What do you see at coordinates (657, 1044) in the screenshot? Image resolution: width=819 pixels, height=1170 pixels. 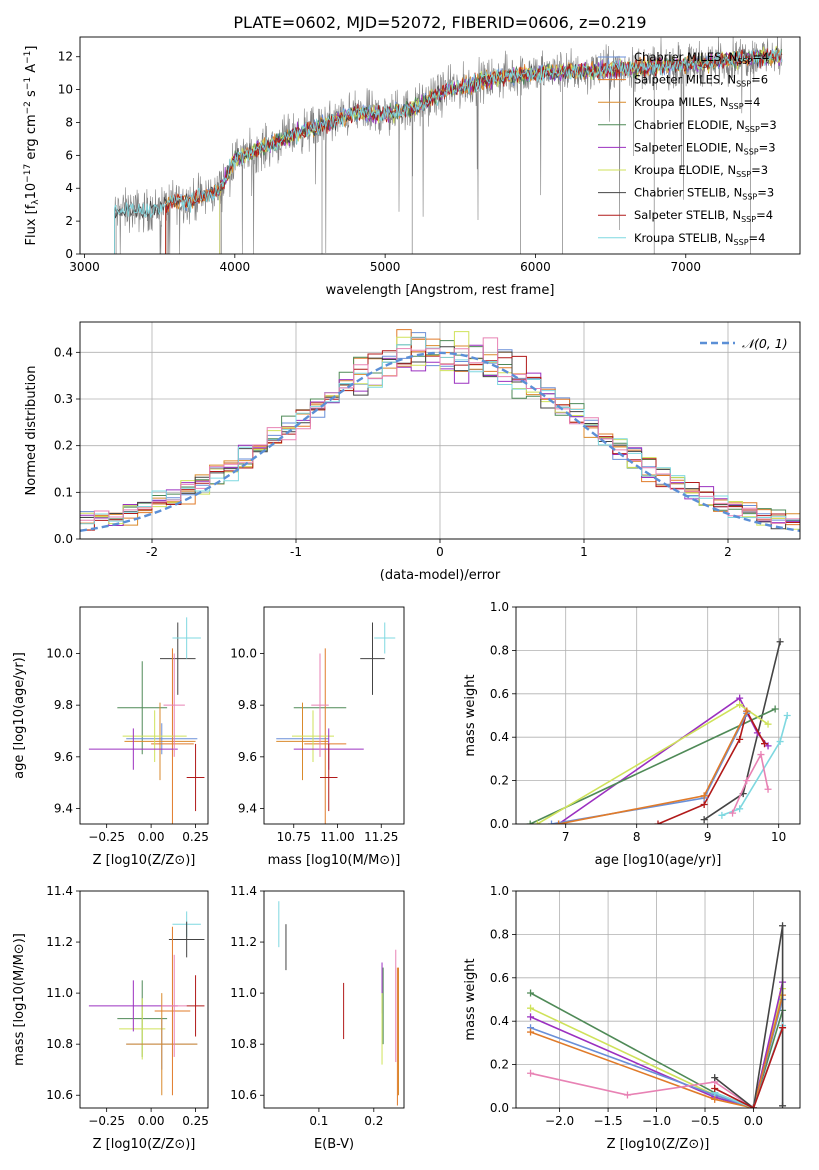 I see `weight-line-salpeter-elodie` at bounding box center [657, 1044].